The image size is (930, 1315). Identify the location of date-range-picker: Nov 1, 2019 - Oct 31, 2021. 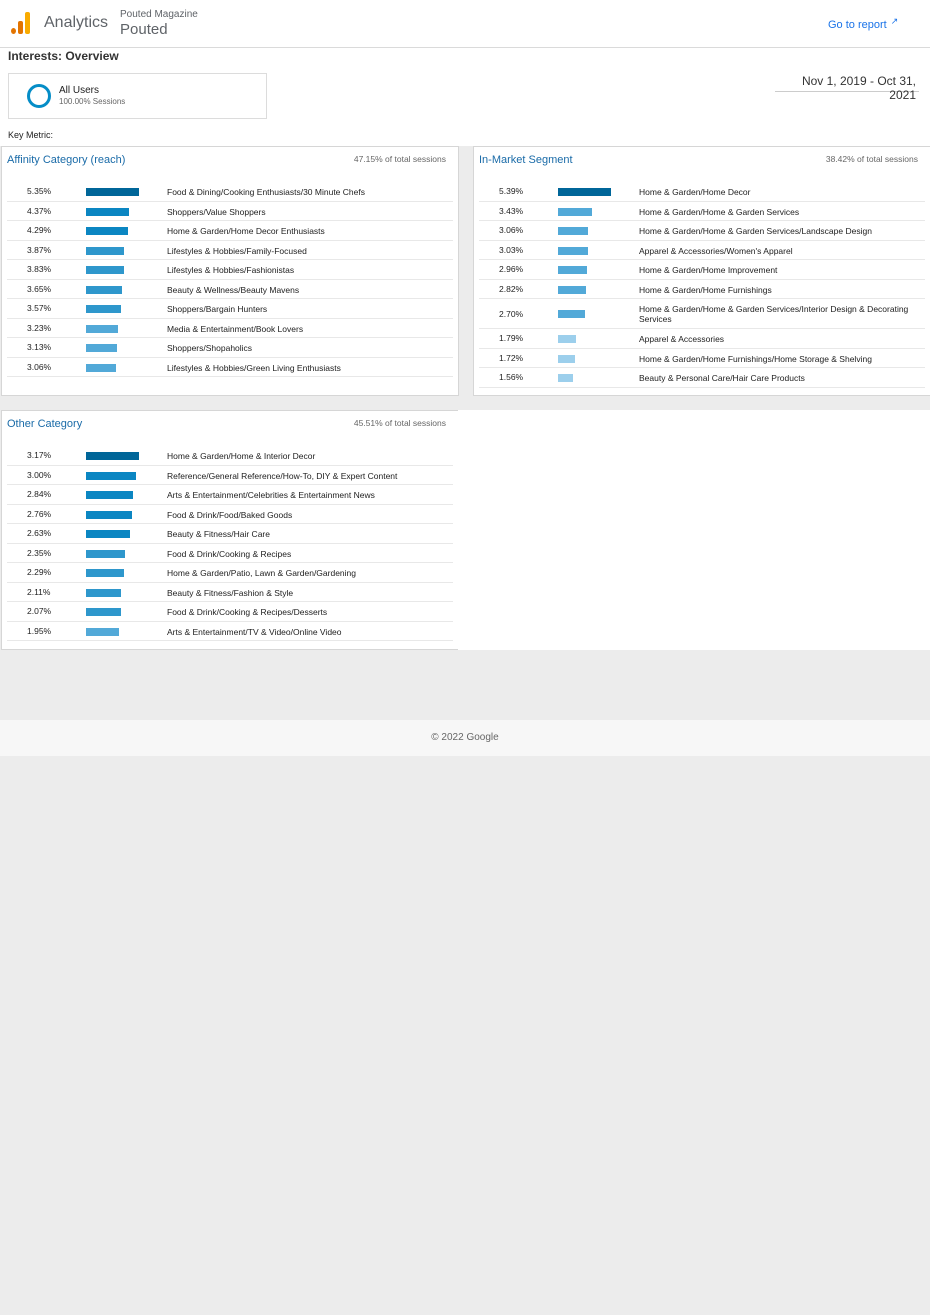
(847, 88).